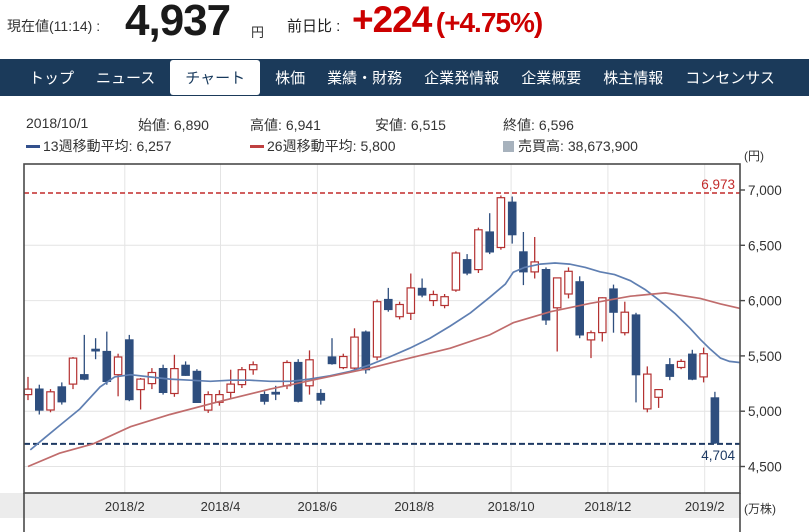 This screenshot has width=809, height=532. What do you see at coordinates (765, 356) in the screenshot?
I see `svg-text: 5,500` at bounding box center [765, 356].